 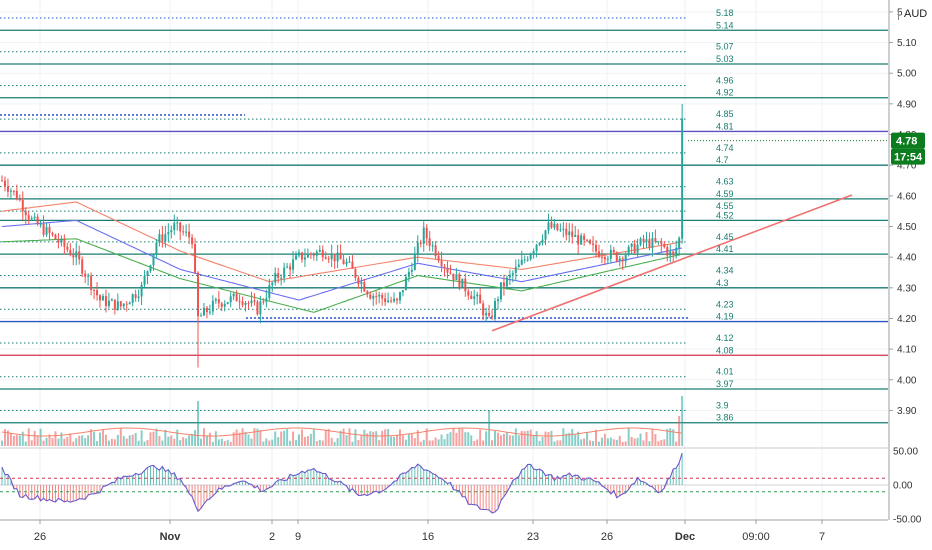 I want to click on currency-marker-icon, so click(x=898, y=15).